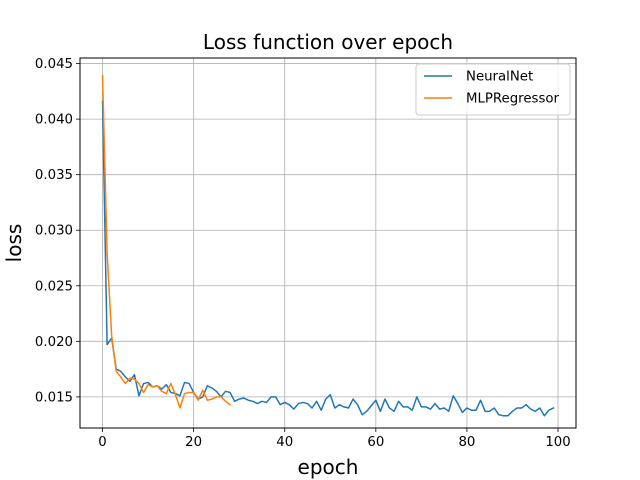  Describe the element at coordinates (54, 120) in the screenshot. I see `y-tick-label: 0.040` at that location.